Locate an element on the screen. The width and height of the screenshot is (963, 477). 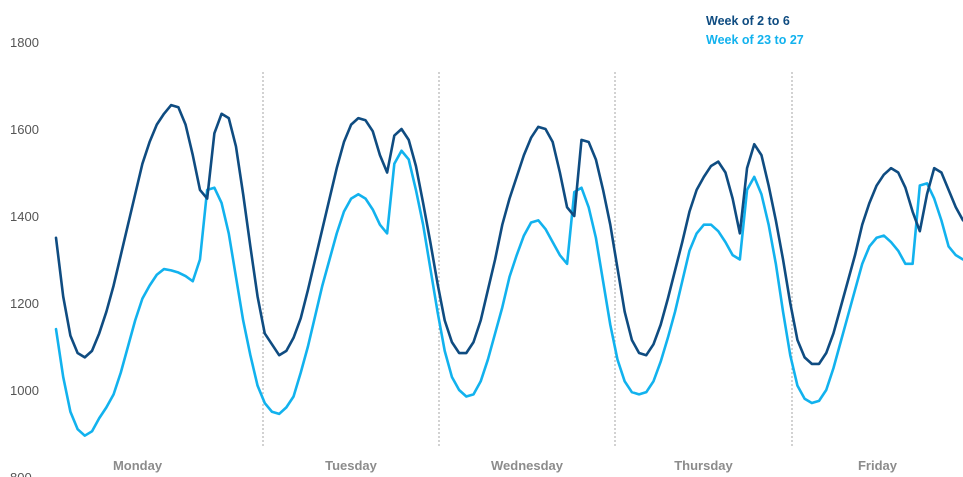
y-tick-label: 1400 is located at coordinates (24, 216).